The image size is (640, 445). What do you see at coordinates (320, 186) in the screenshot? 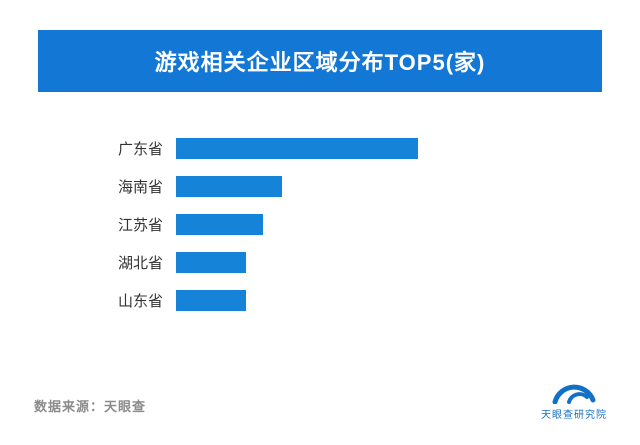
I see `chart-row: 海南省` at bounding box center [320, 186].